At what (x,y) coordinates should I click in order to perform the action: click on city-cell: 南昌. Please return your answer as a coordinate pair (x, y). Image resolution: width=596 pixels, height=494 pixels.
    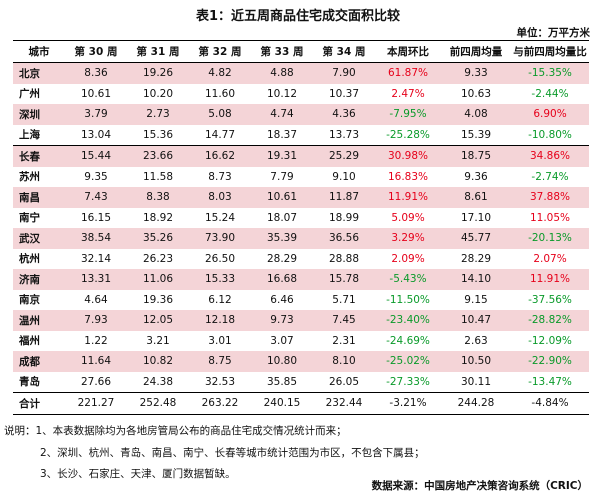
    Looking at the image, I should click on (39, 197).